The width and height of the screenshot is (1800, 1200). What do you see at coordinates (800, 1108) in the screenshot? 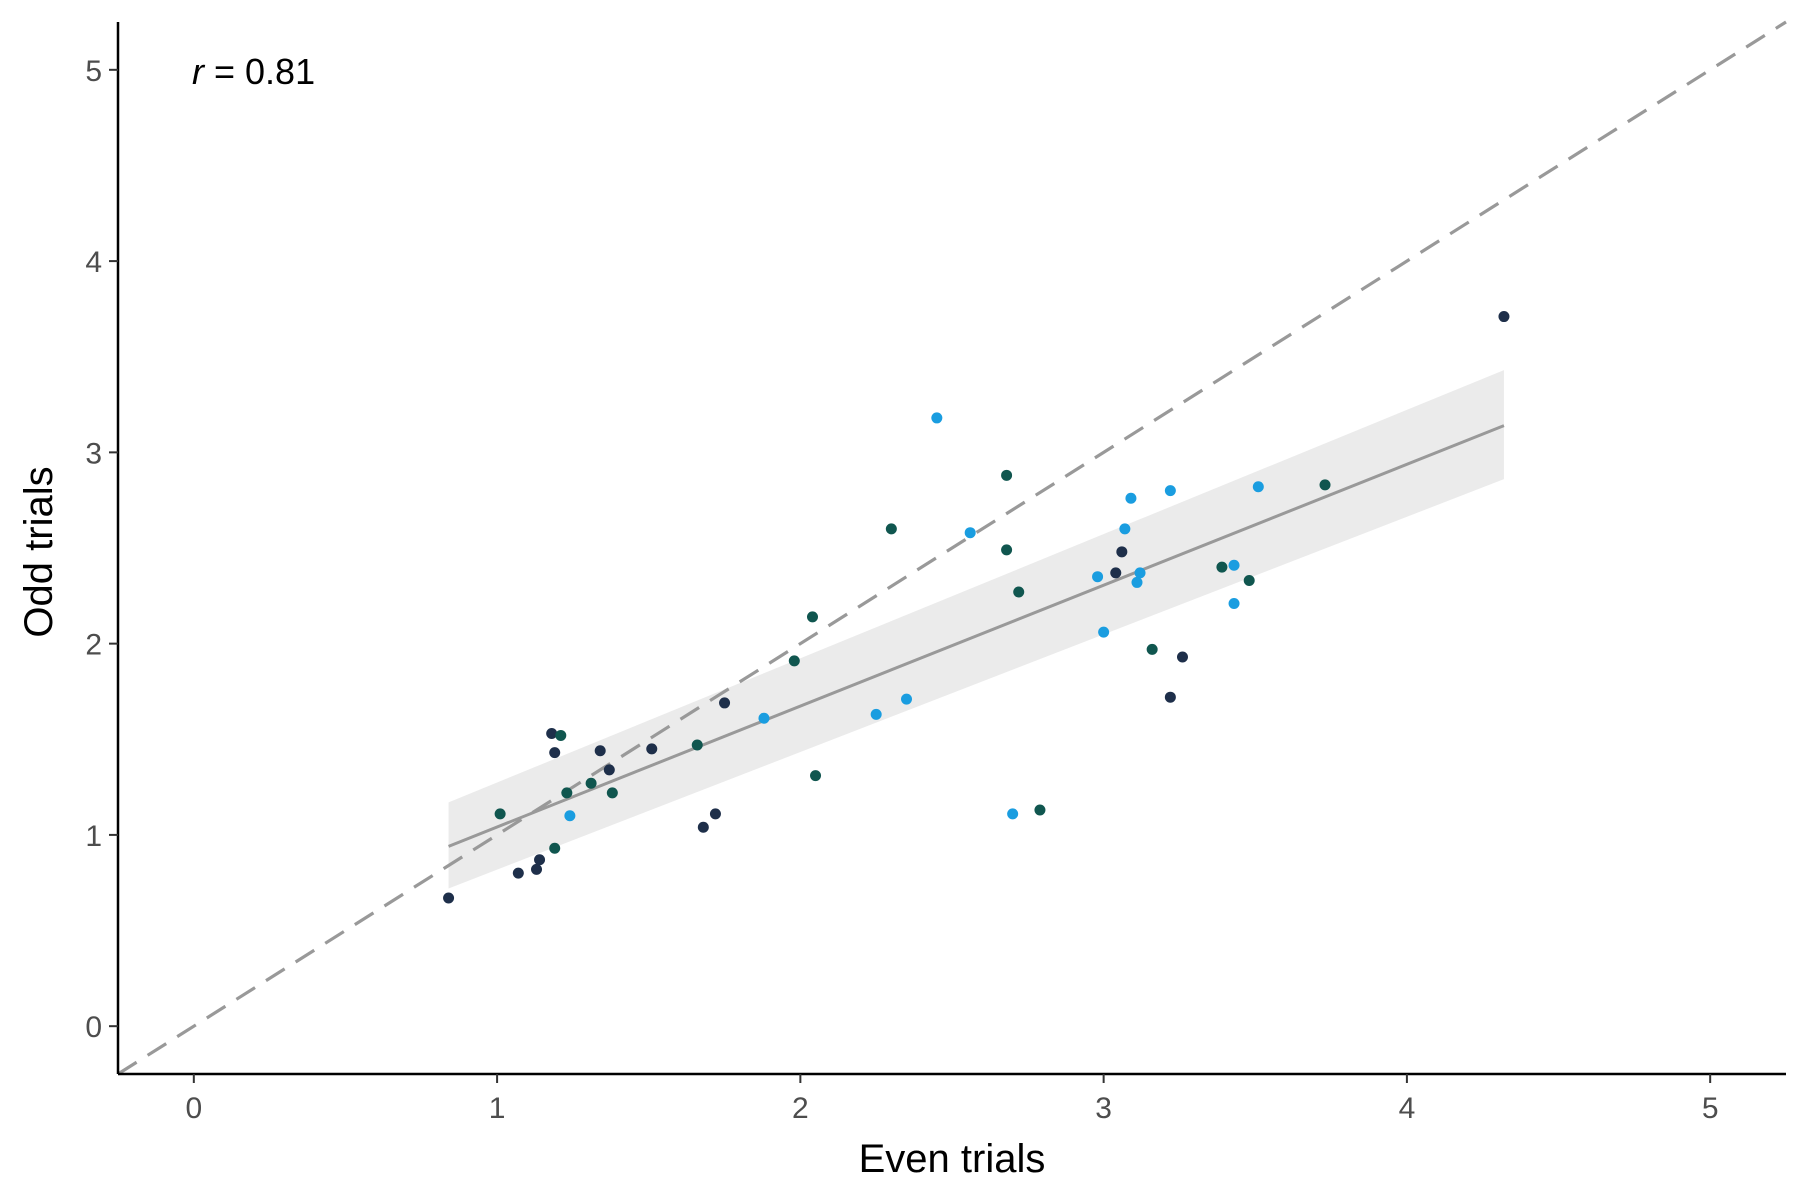
I see `x-tick-label-2: 2` at bounding box center [800, 1108].